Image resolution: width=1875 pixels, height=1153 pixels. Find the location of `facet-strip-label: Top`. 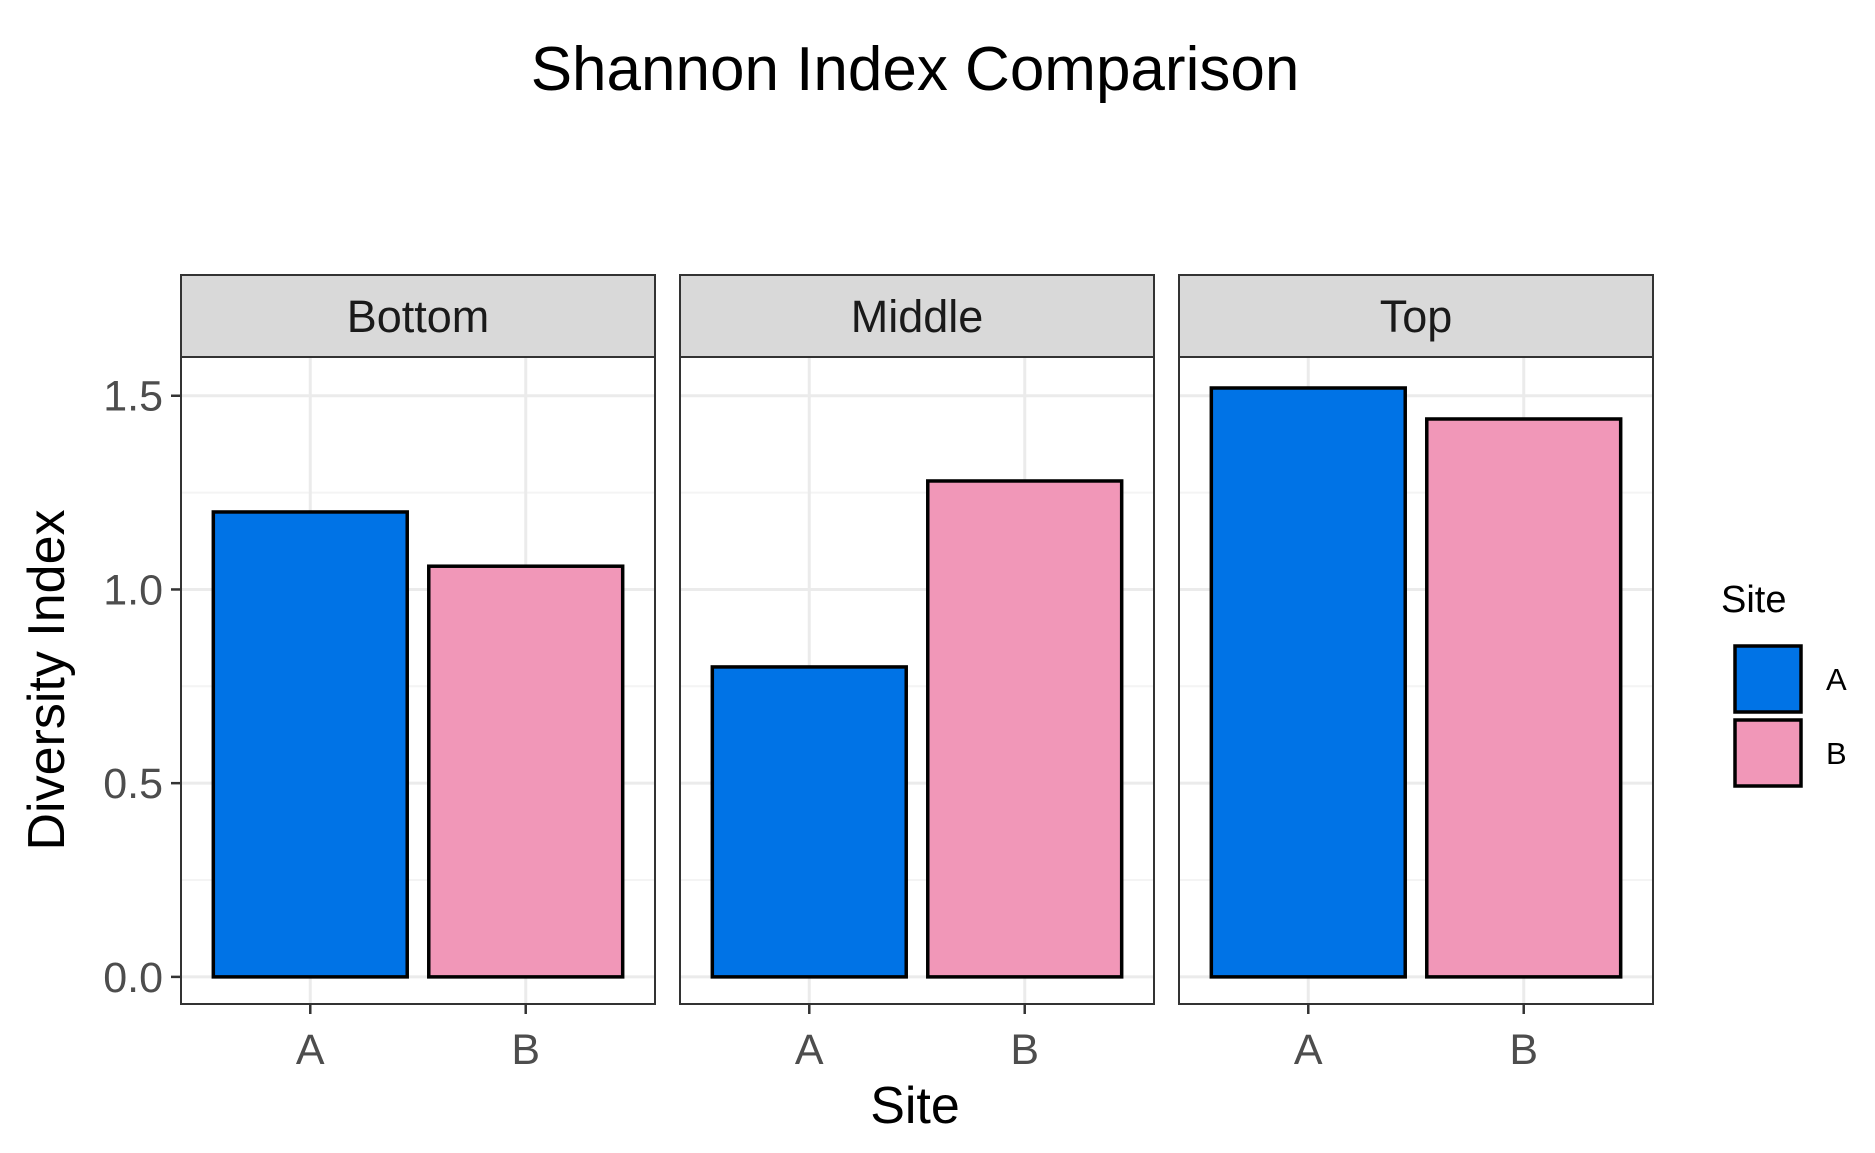

facet-strip-label: Top is located at coordinates (1416, 316).